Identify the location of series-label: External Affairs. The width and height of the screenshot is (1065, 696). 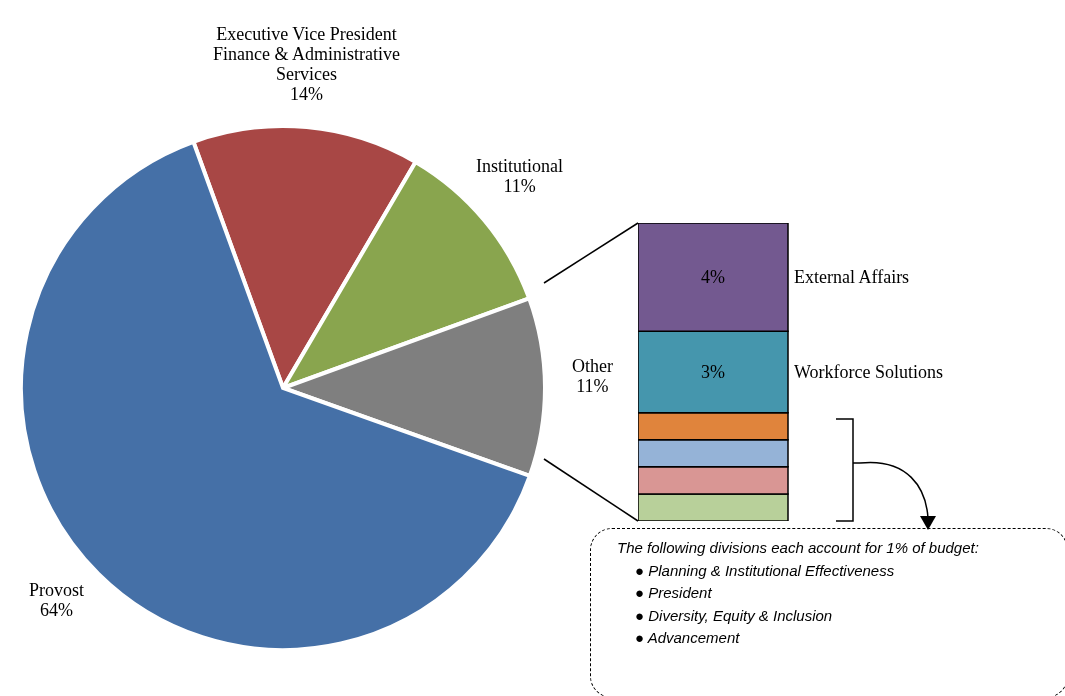
(852, 277).